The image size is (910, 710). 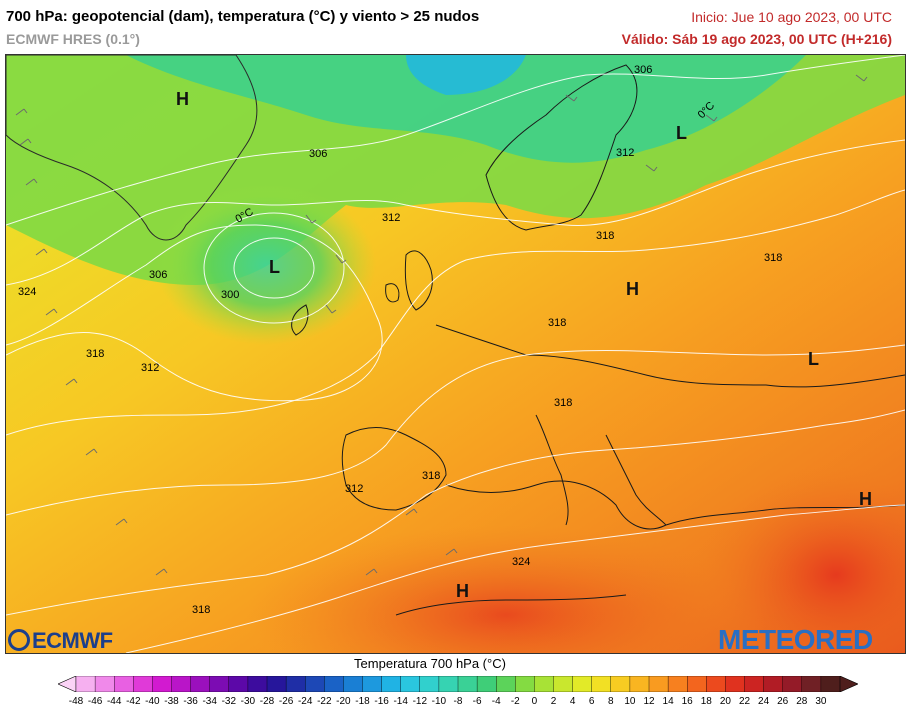 What do you see at coordinates (515, 701) in the screenshot?
I see `colorbar-tick-label: -2` at bounding box center [515, 701].